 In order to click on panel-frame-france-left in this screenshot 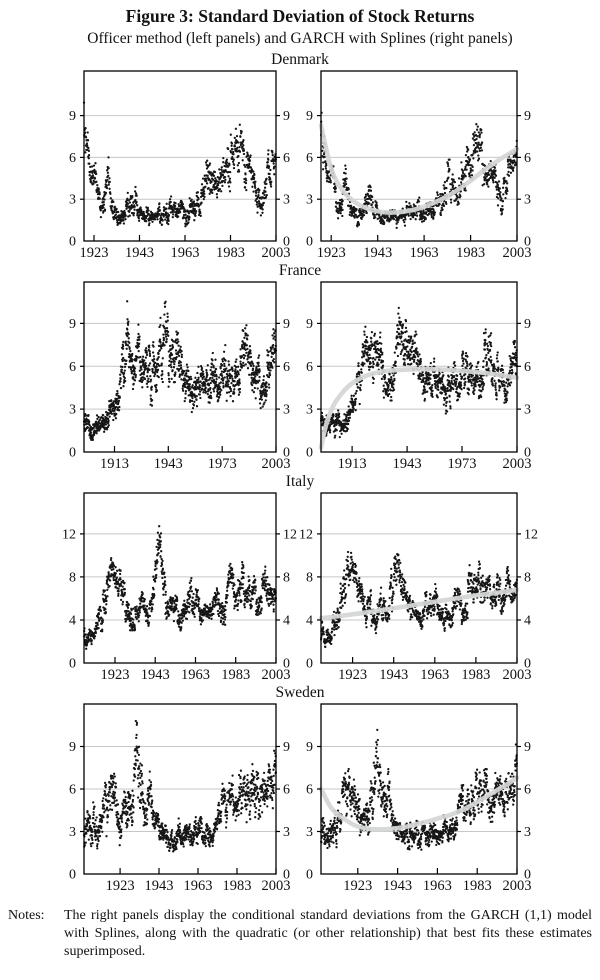, I will do `click(180, 367)`.